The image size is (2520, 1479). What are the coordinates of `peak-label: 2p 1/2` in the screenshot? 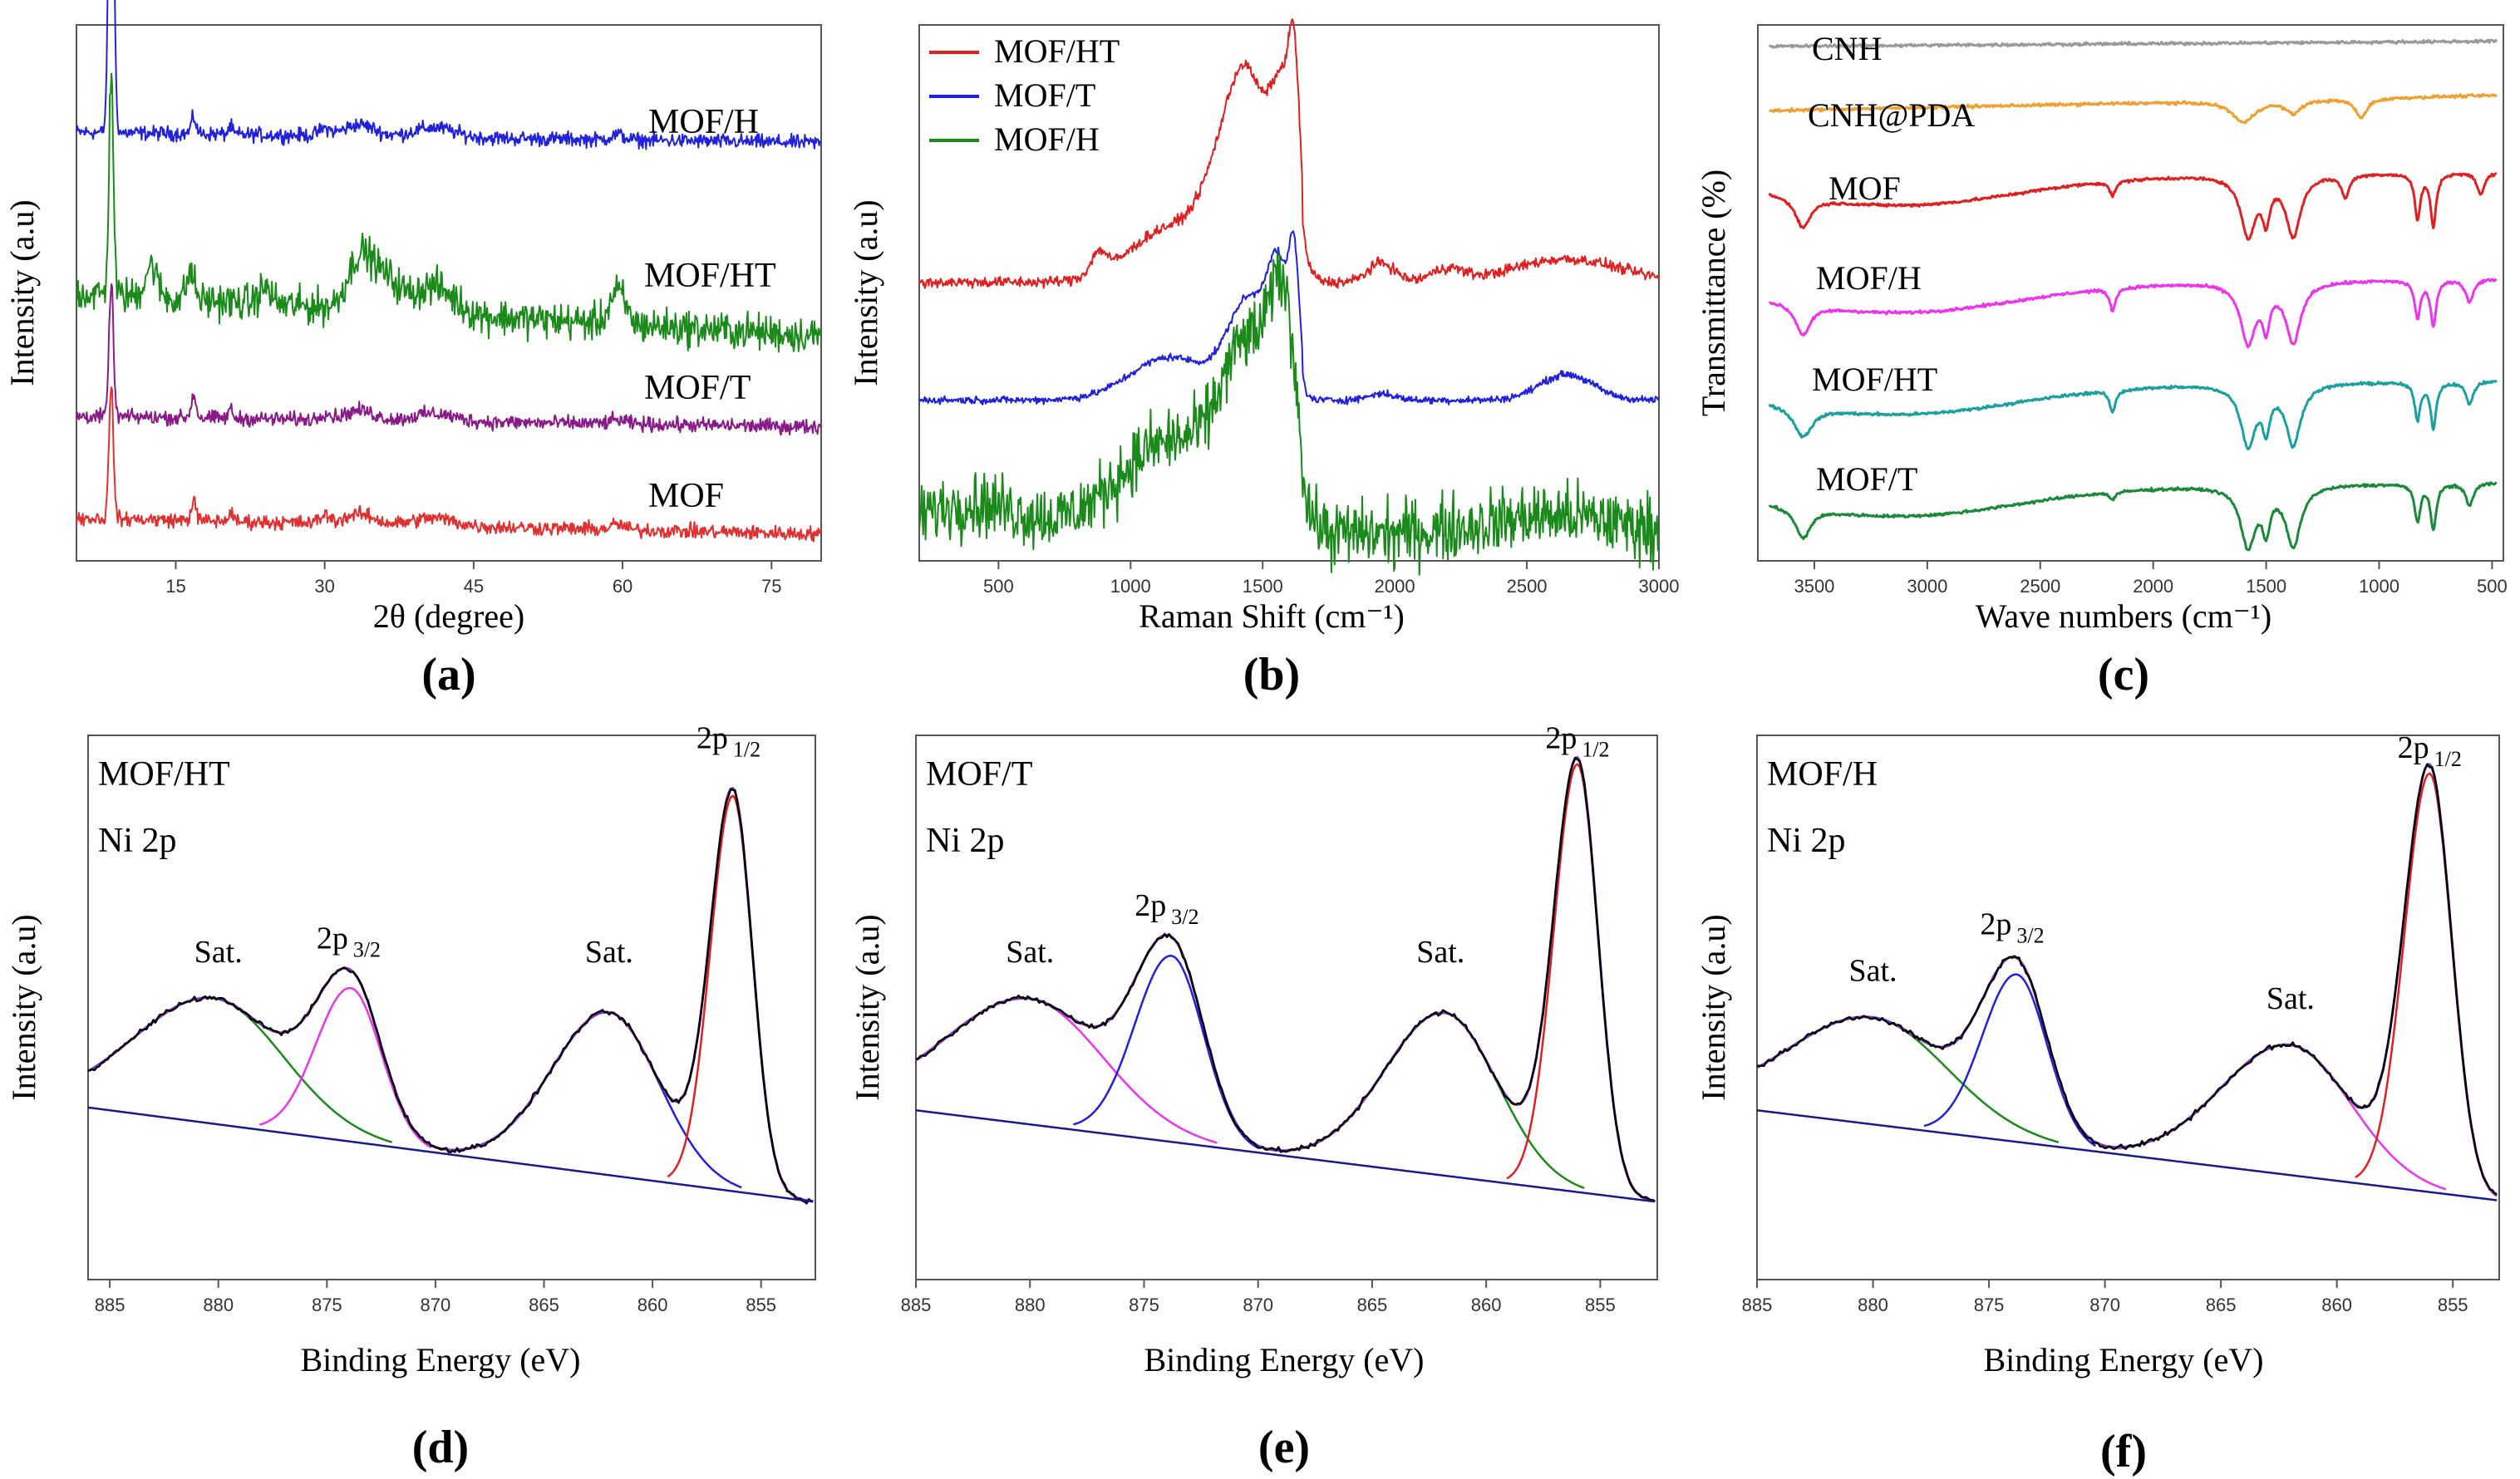 It's located at (2430, 750).